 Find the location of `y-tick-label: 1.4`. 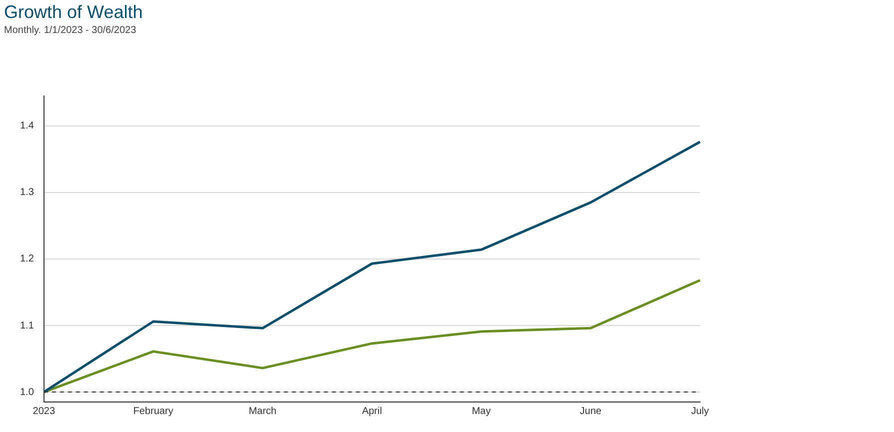

y-tick-label: 1.4 is located at coordinates (27, 126).